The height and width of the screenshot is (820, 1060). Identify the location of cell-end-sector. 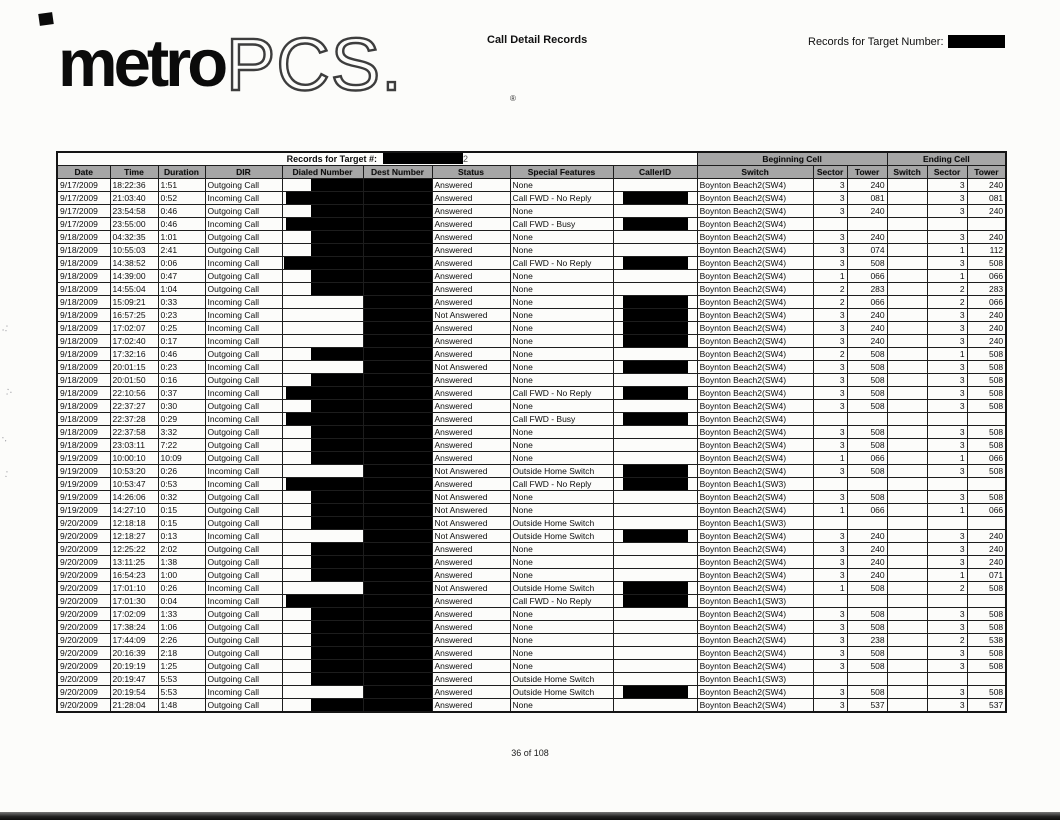
(947, 419).